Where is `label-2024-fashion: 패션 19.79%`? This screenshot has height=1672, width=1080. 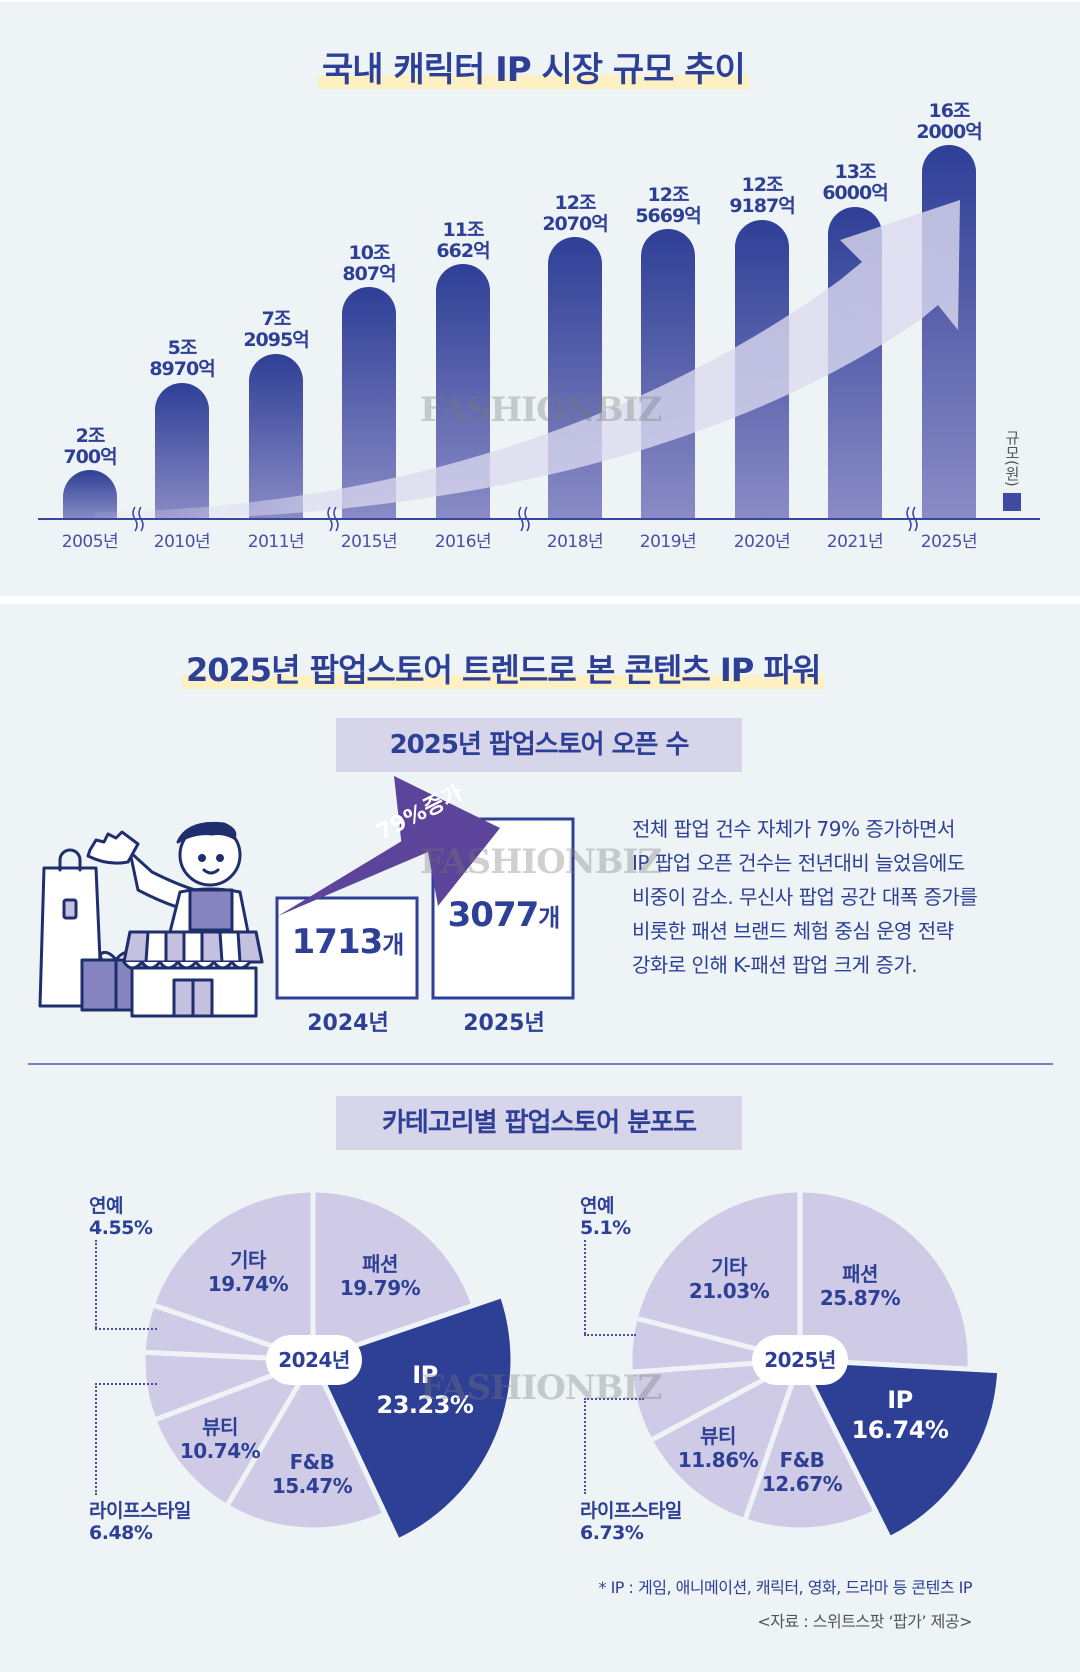 label-2024-fashion: 패션 19.79% is located at coordinates (380, 1276).